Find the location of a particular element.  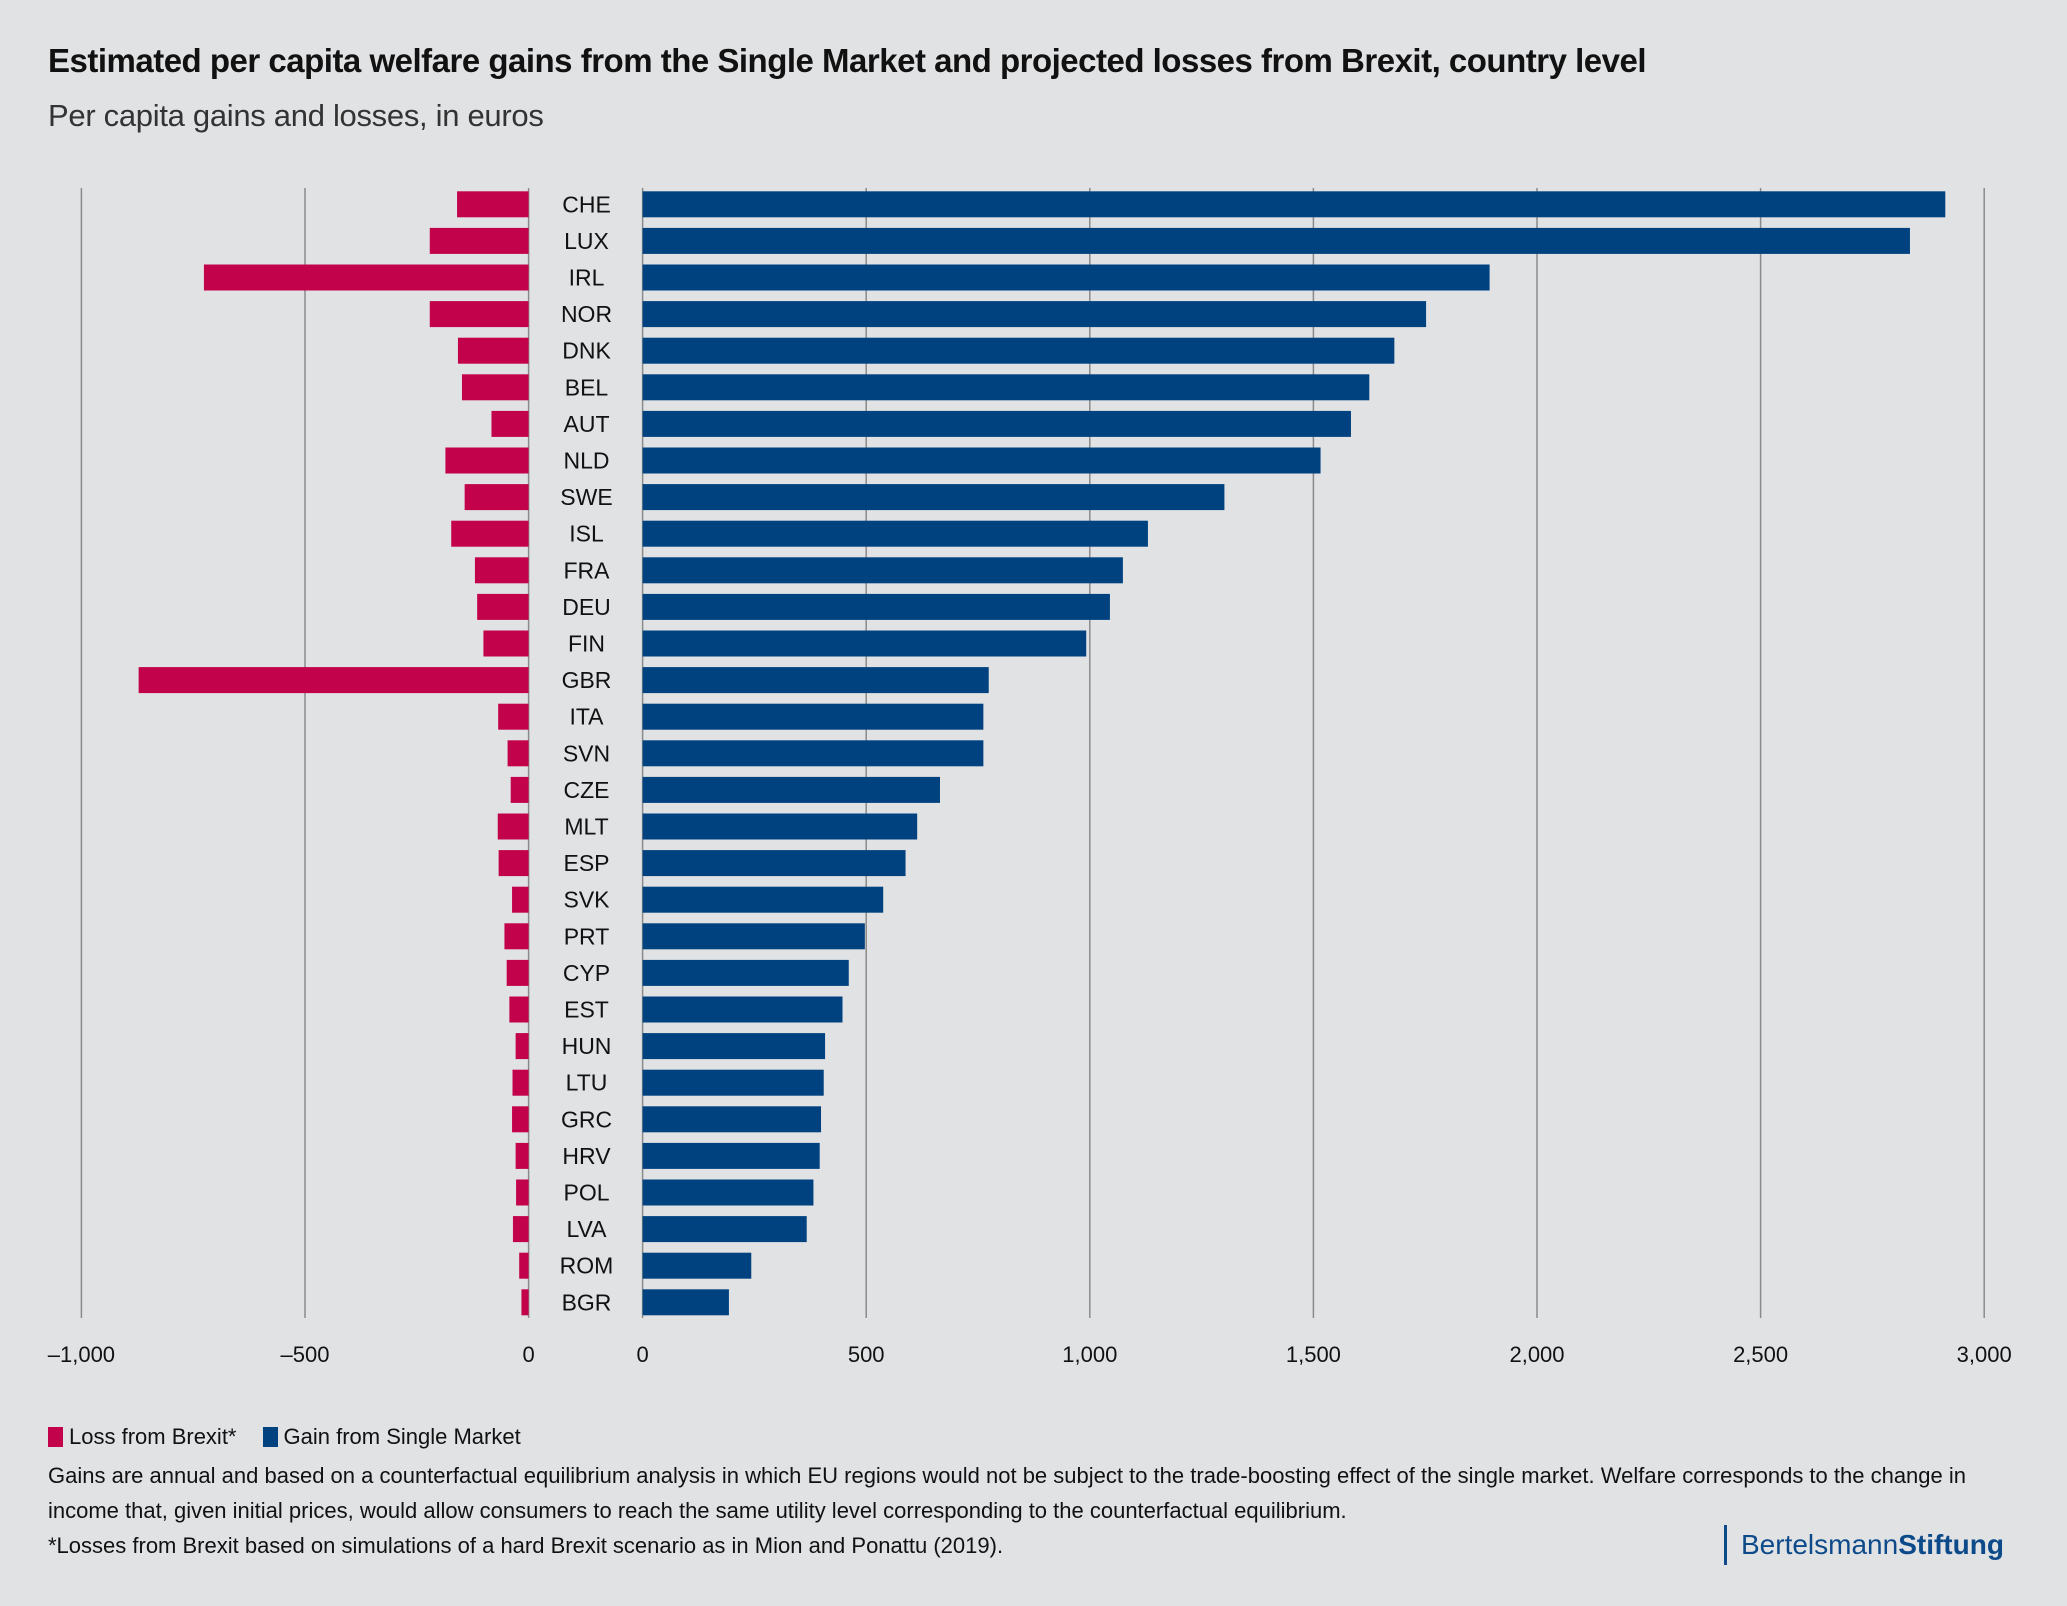

category-label-AUT: AUT is located at coordinates (587, 424).